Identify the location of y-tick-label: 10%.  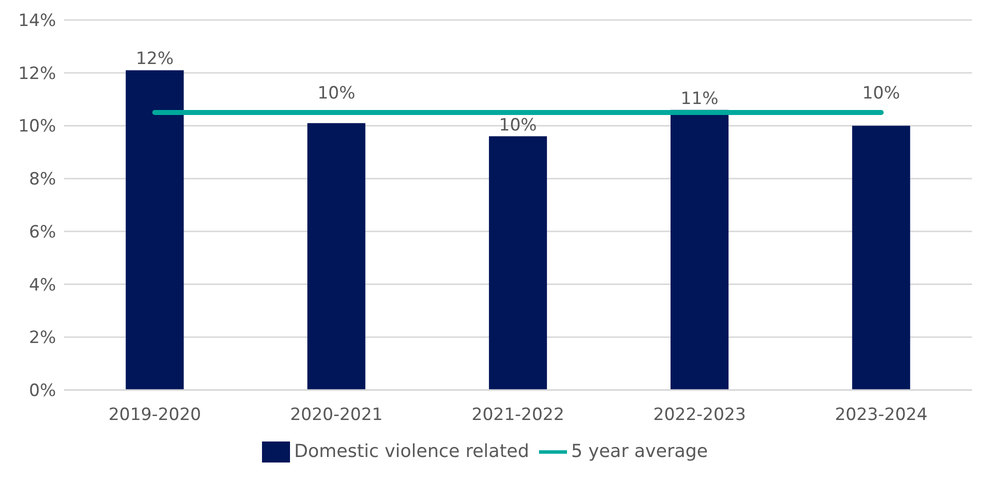
(37, 126).